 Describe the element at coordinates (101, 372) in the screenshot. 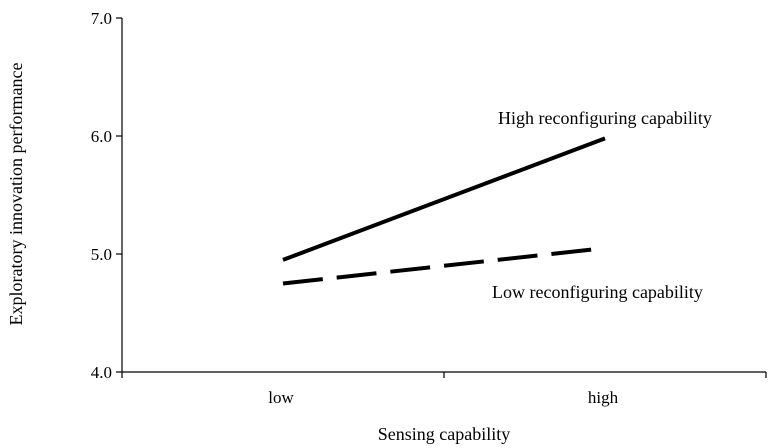

I see `y-tick-label: 4.0` at that location.